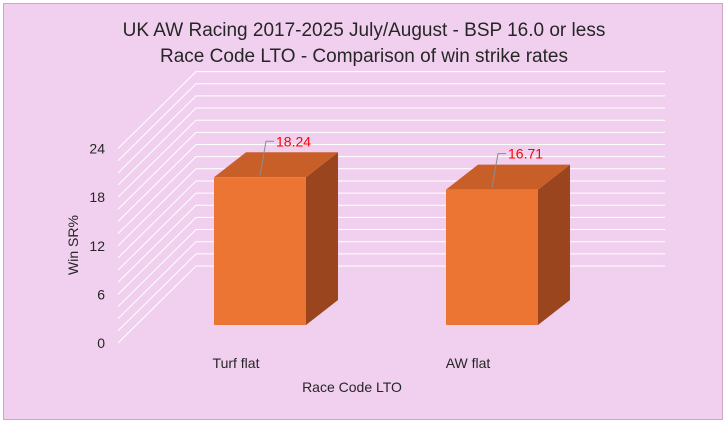 This screenshot has height=425, width=728. What do you see at coordinates (525, 154) in the screenshot?
I see `data-label: 16.71` at bounding box center [525, 154].